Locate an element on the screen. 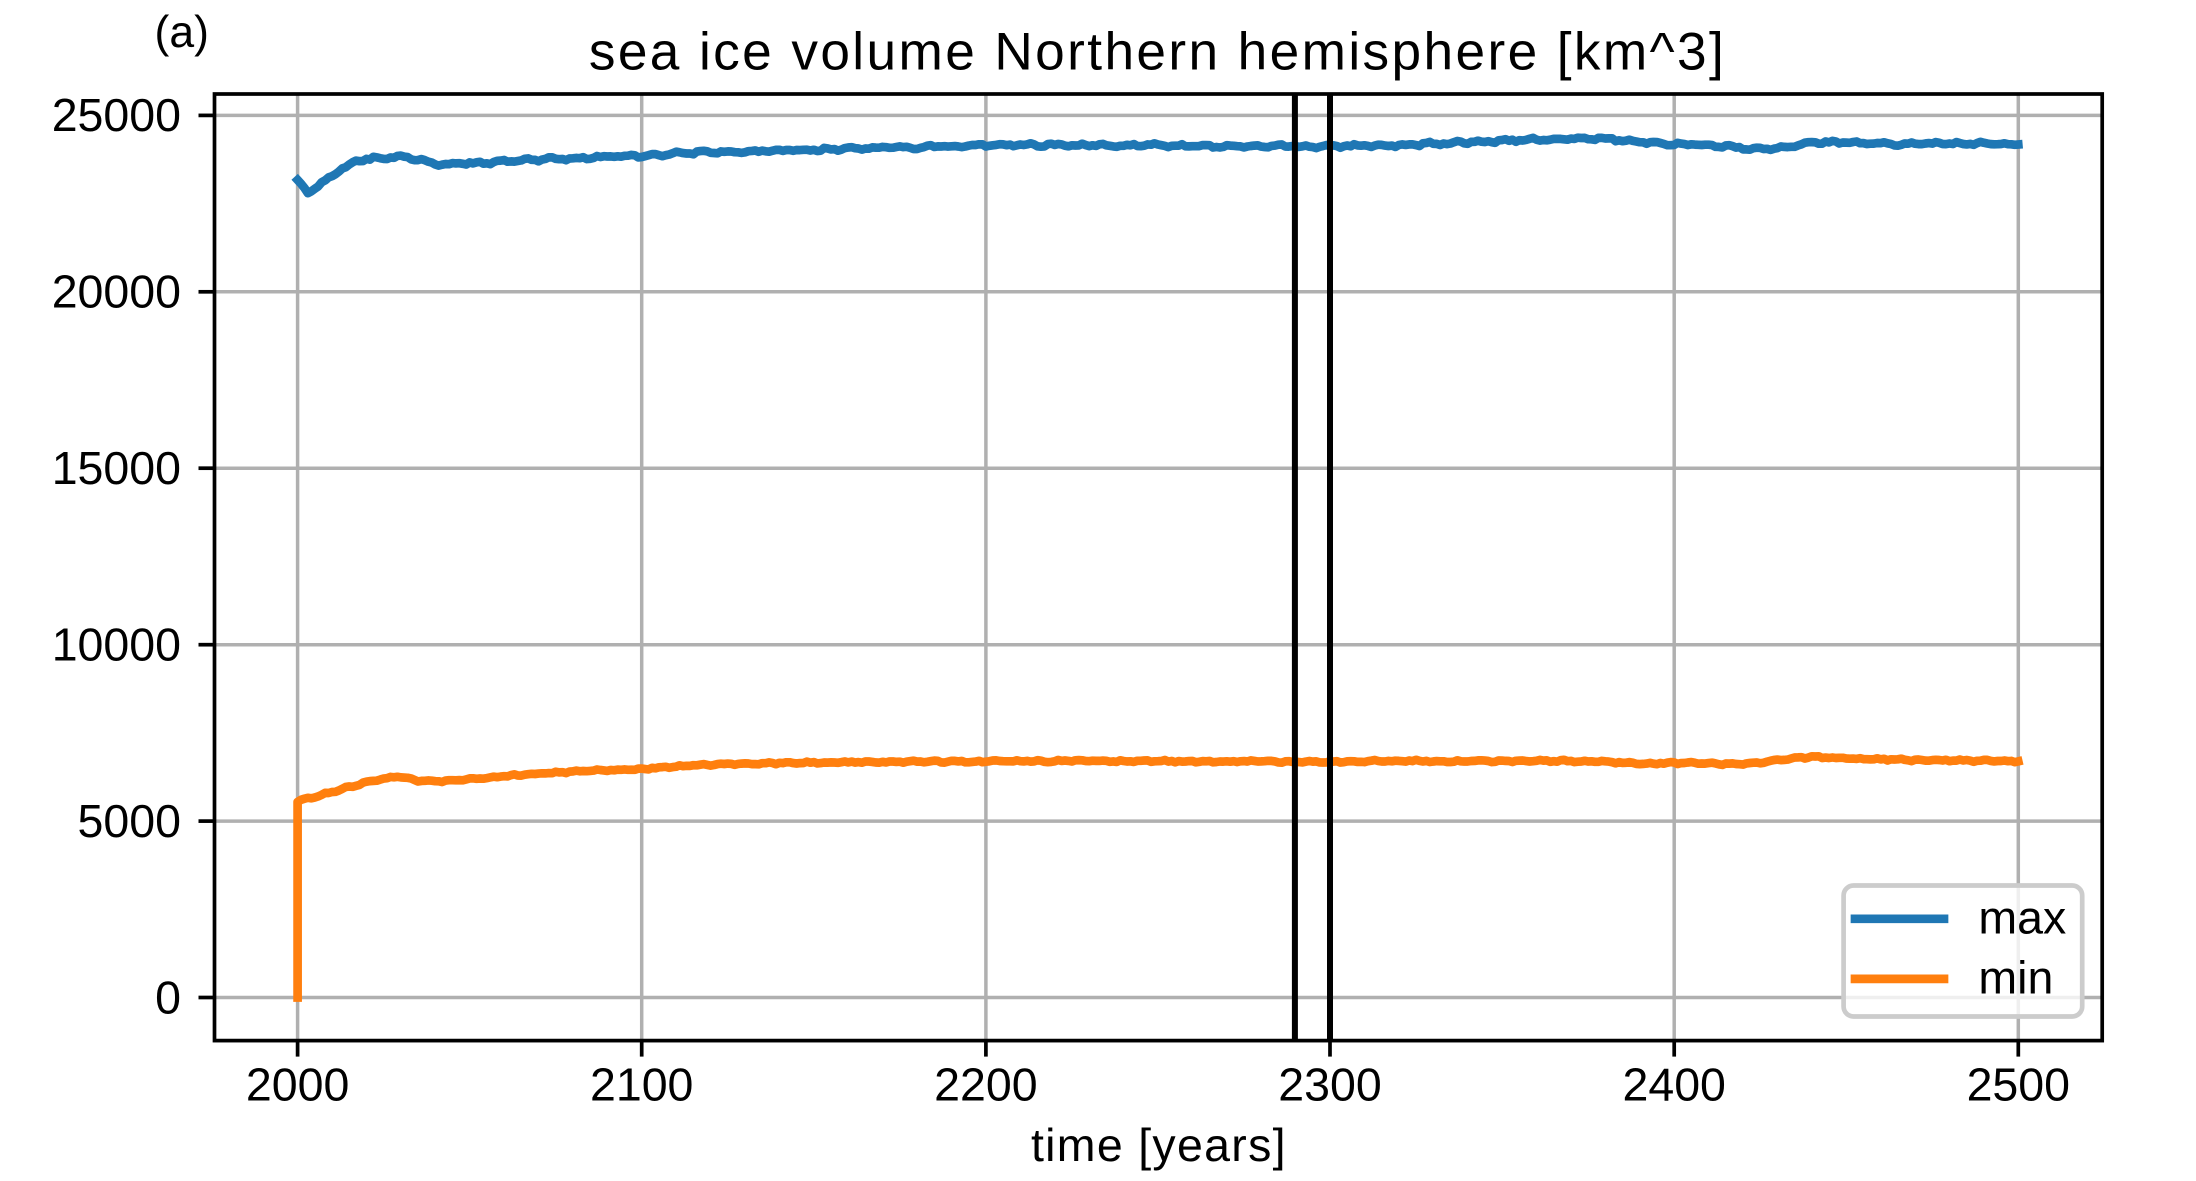 The image size is (2196, 1181). svg-text: 25000 is located at coordinates (116, 115).